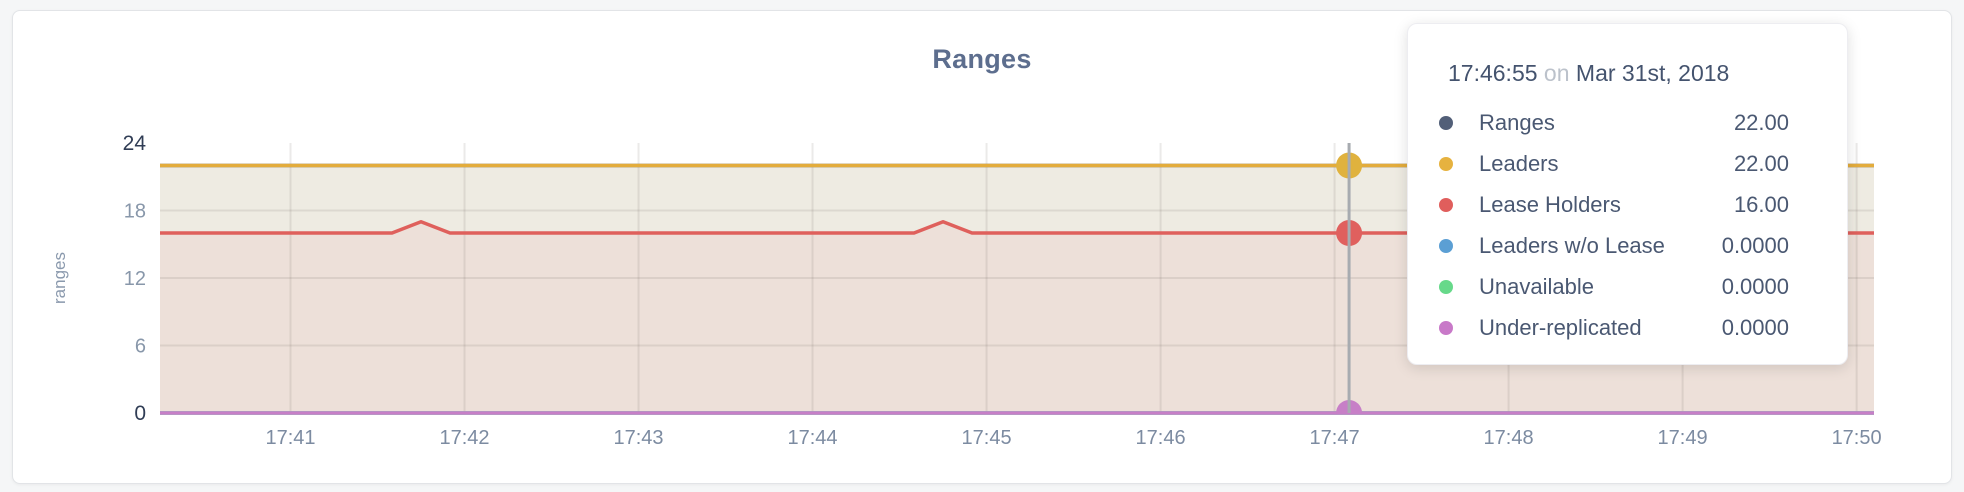 The width and height of the screenshot is (1964, 492). I want to click on series-label: Leaders, so click(1519, 163).